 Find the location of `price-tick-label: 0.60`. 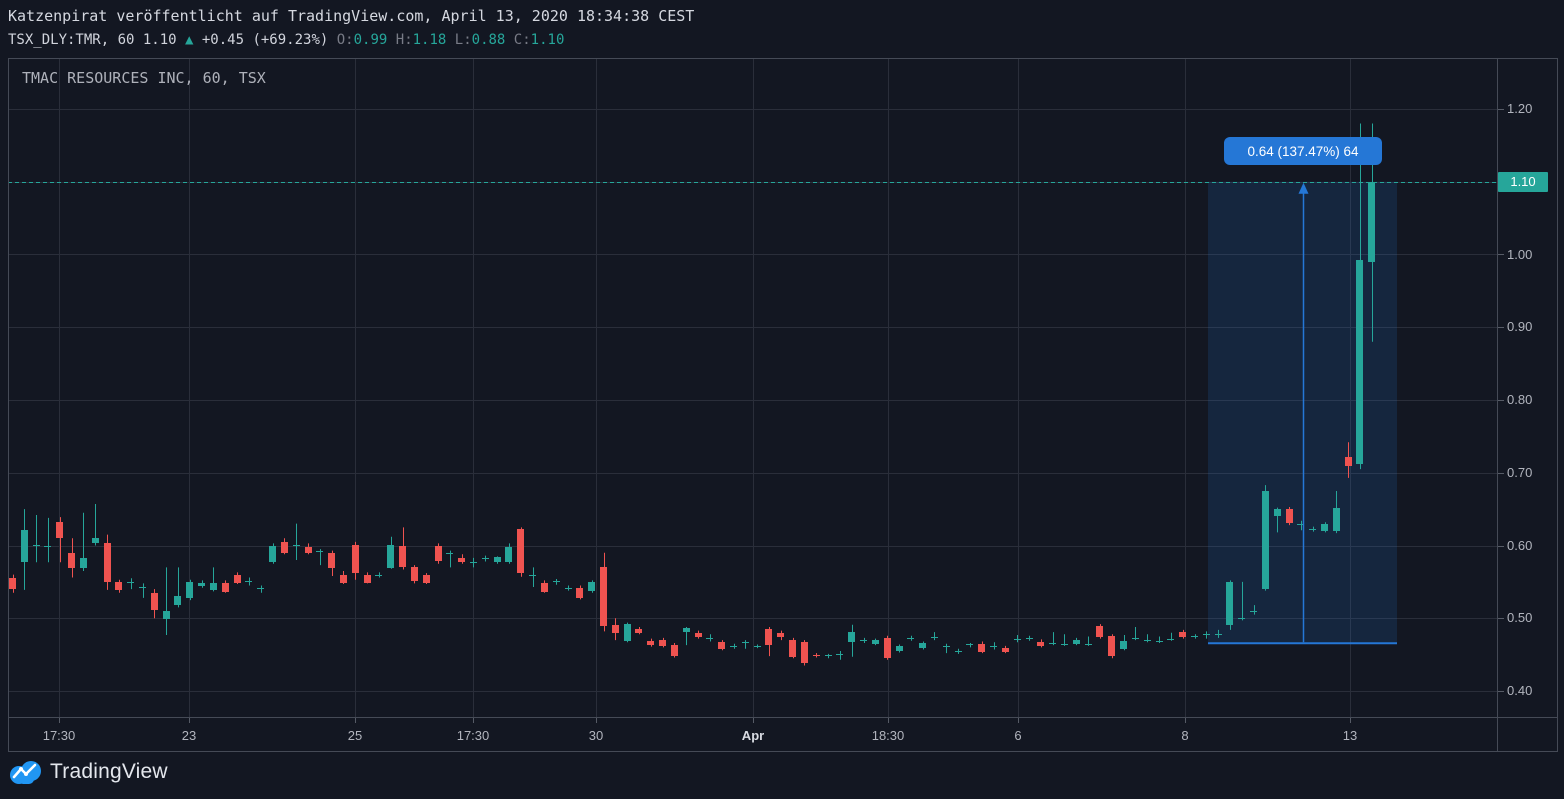

price-tick-label: 0.60 is located at coordinates (1520, 545).